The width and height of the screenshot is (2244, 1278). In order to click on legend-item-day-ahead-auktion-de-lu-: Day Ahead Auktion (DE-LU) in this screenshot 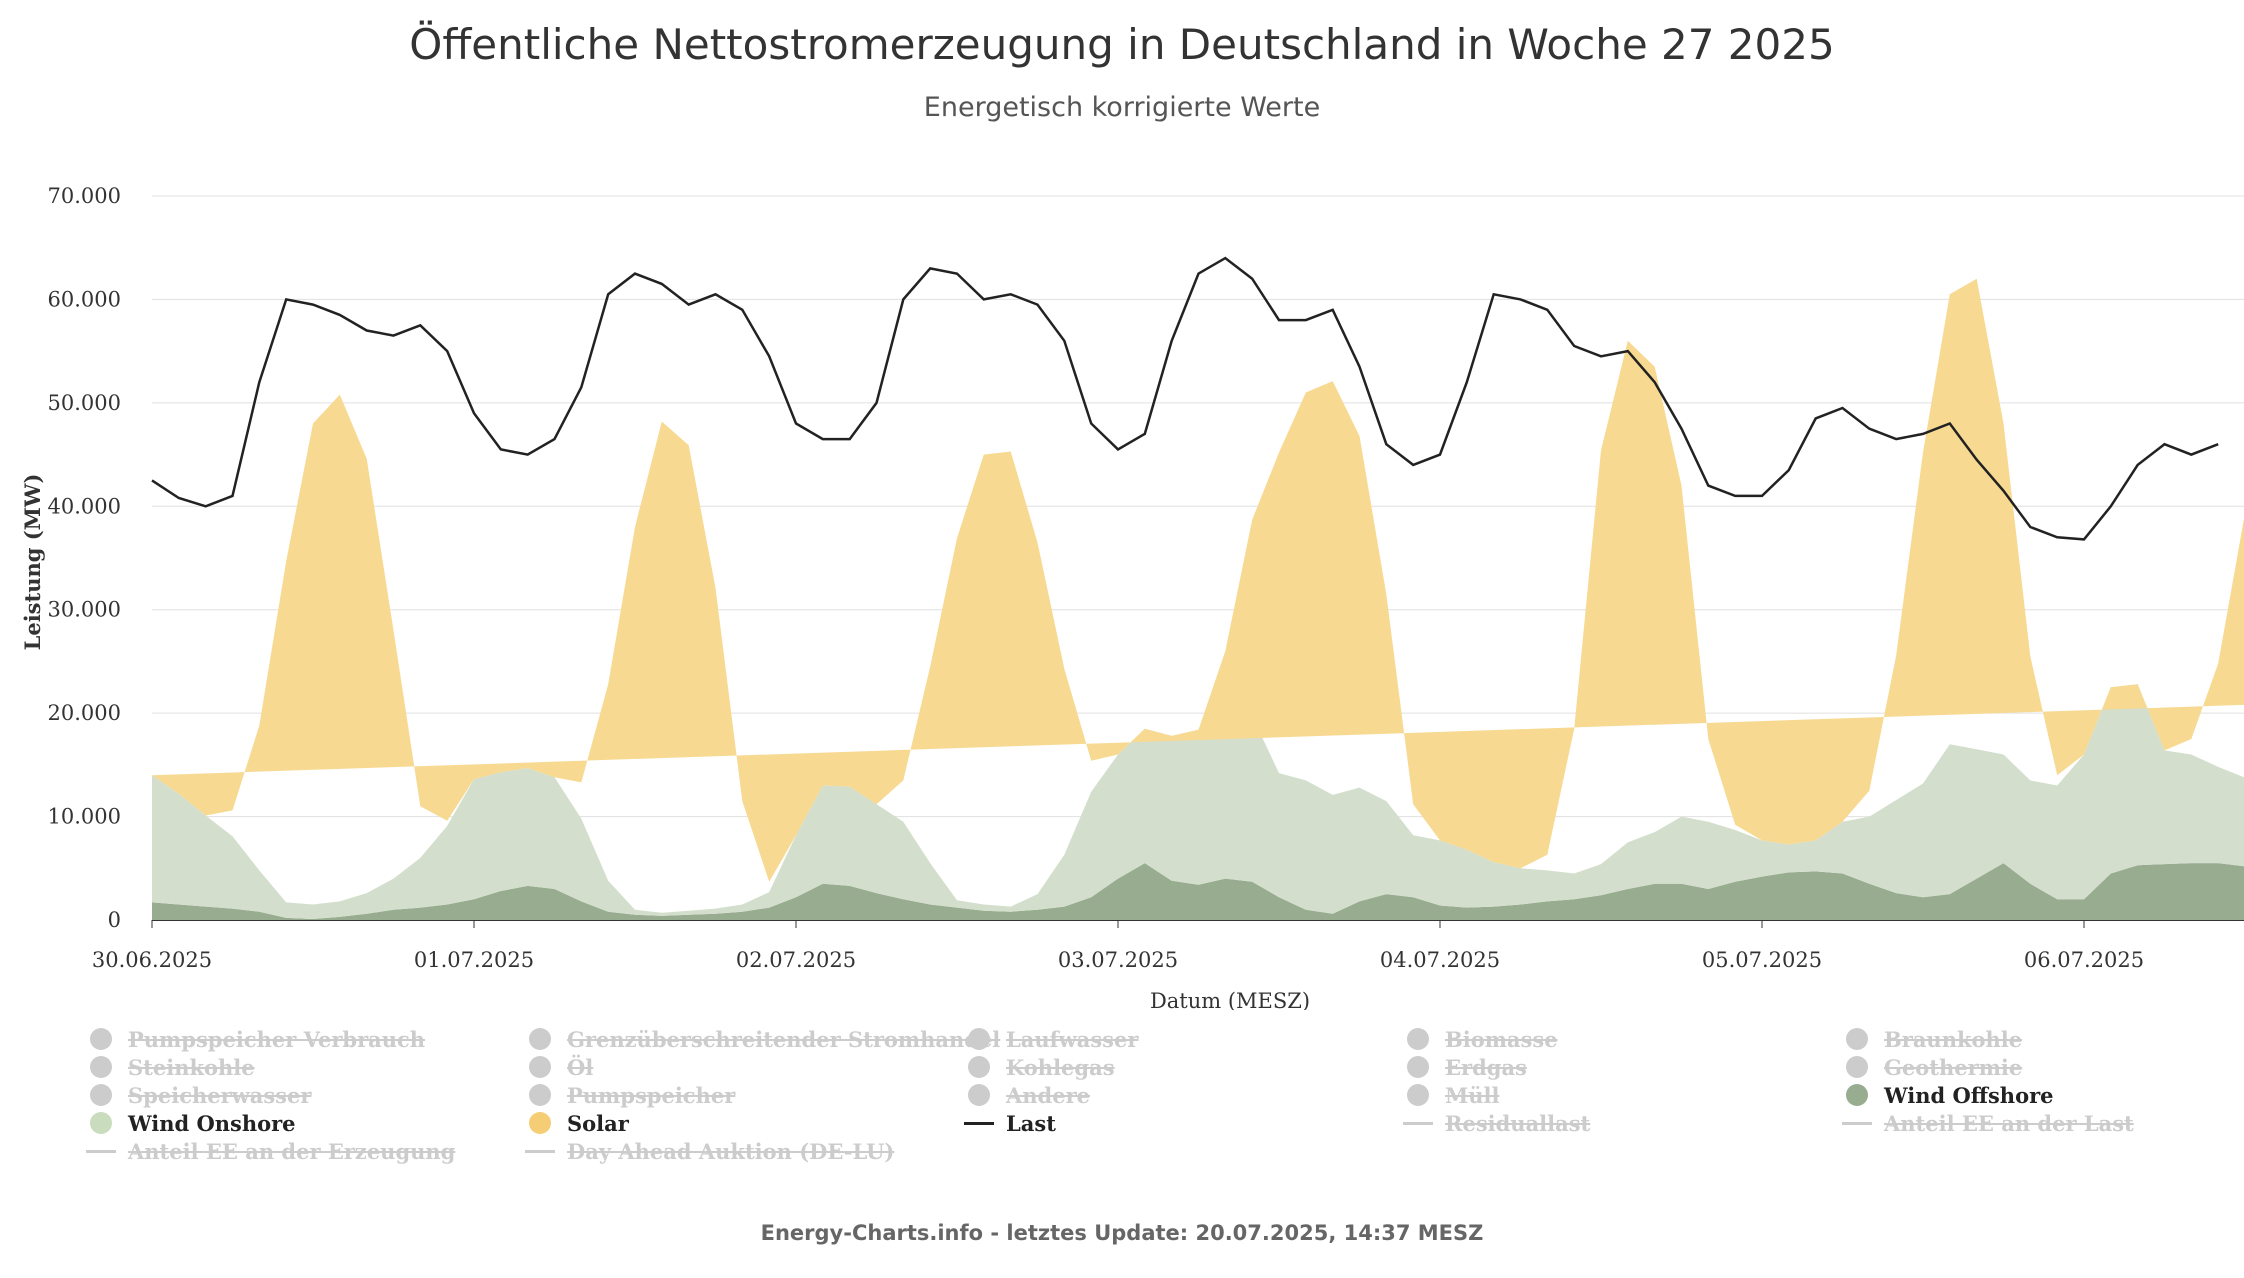, I will do `click(709, 1151)`.